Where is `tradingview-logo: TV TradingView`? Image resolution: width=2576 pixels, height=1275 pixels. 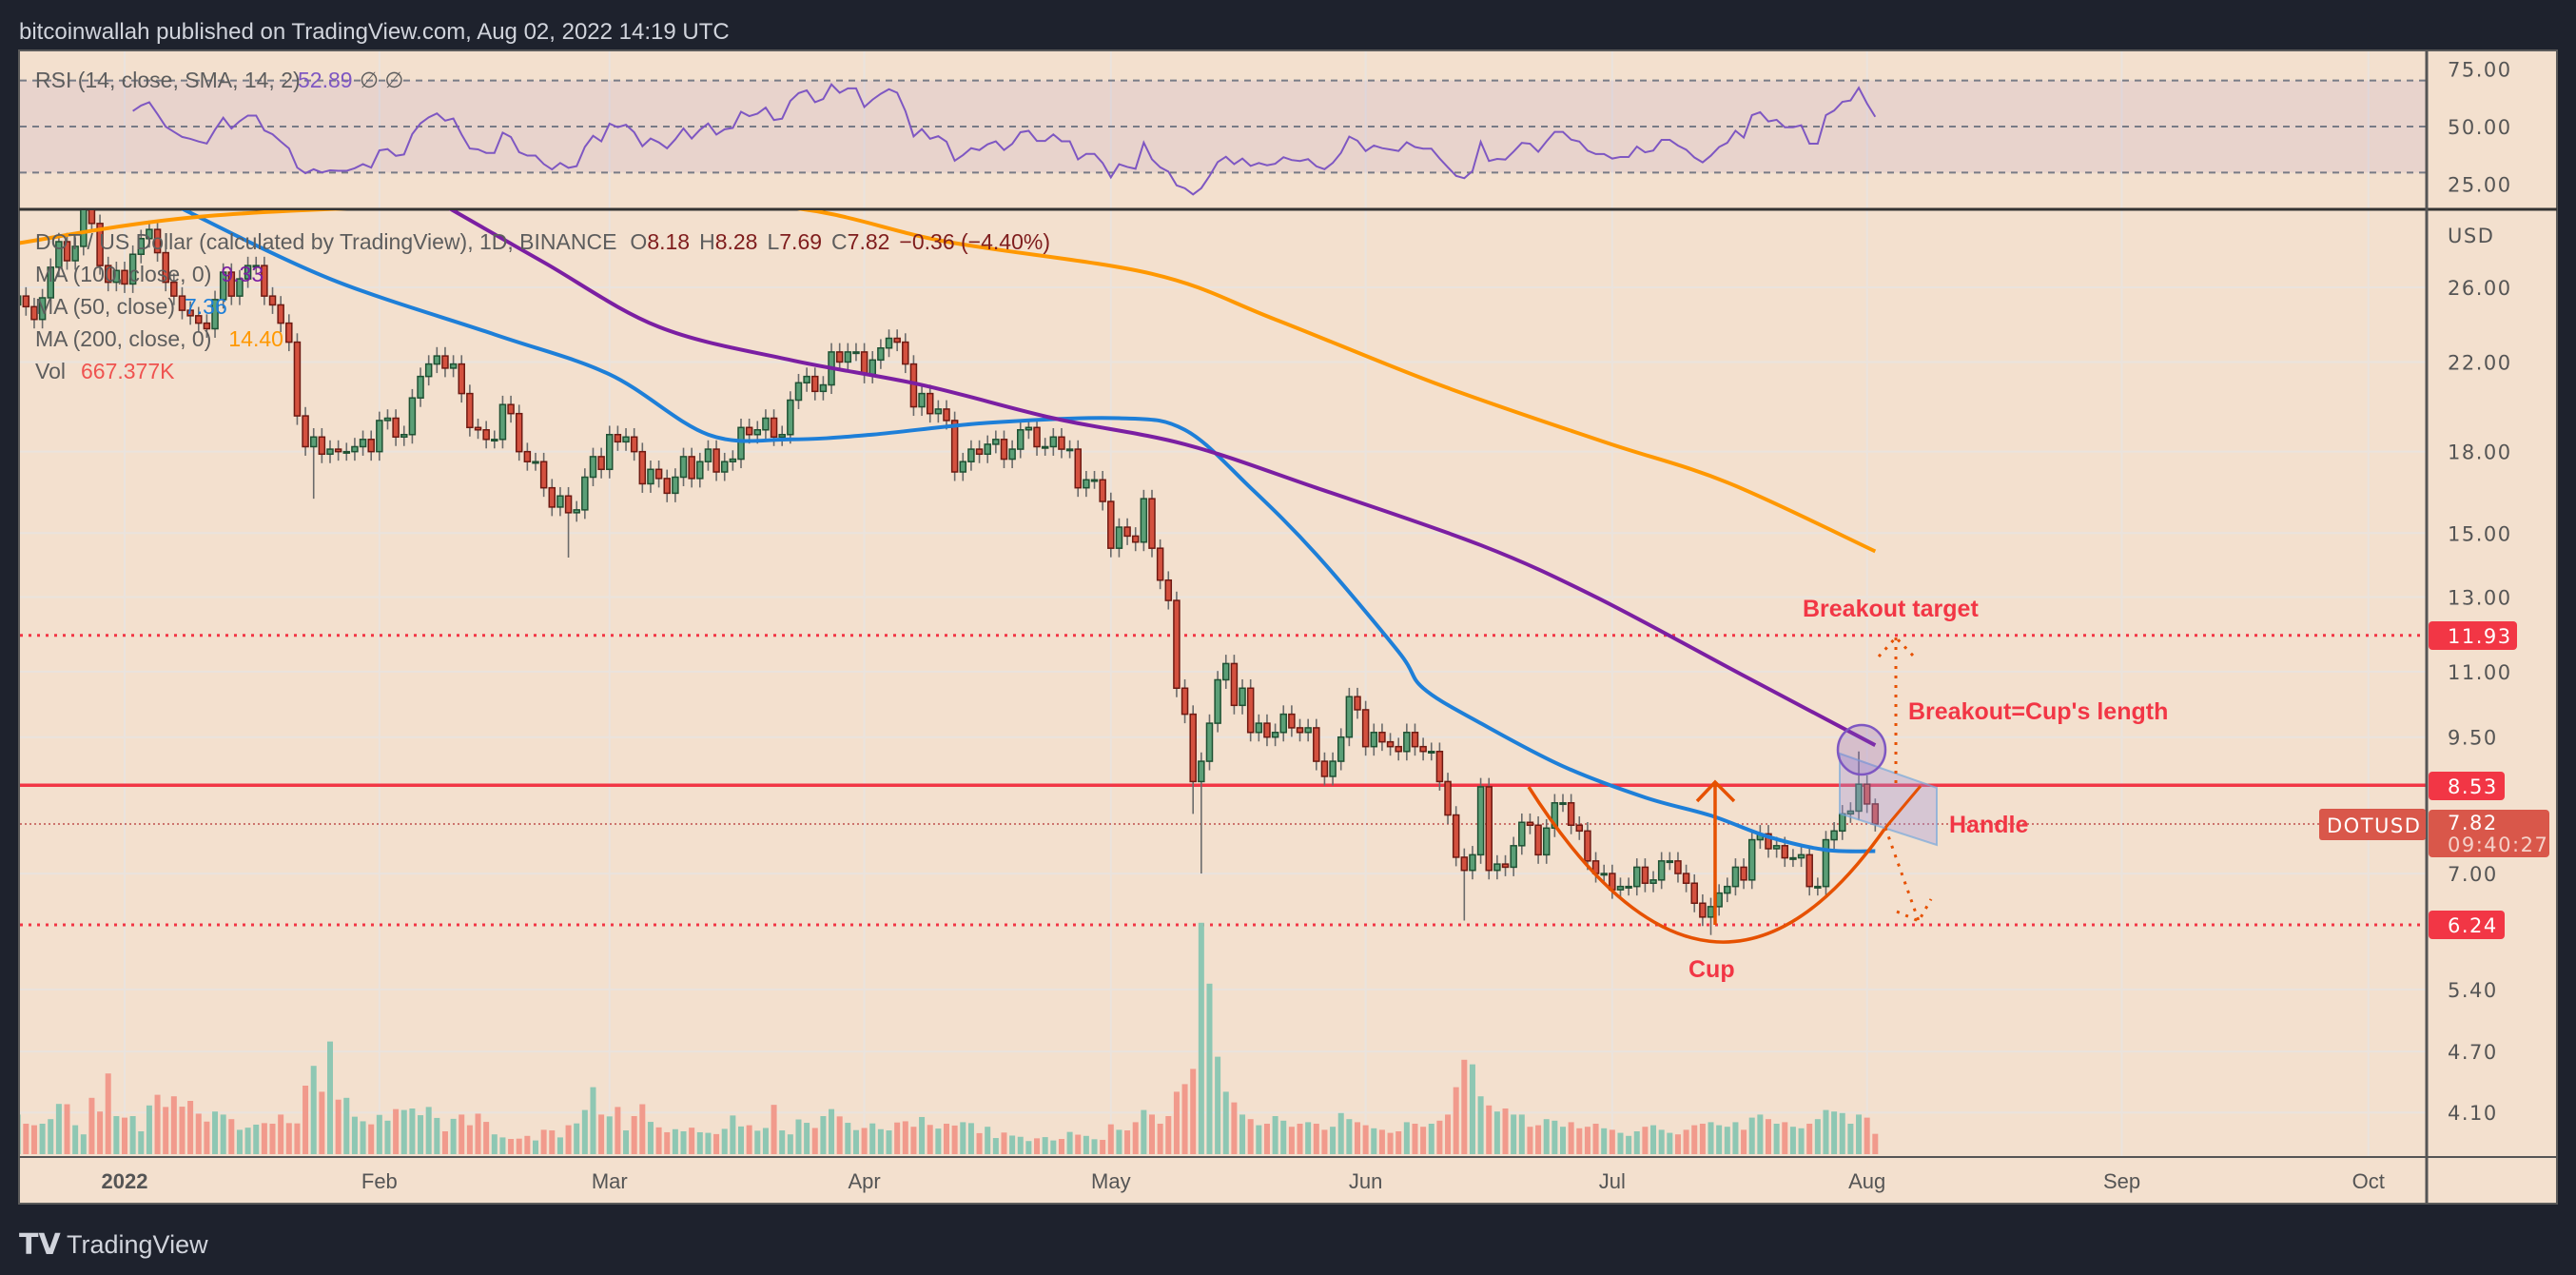 tradingview-logo: TV TradingView is located at coordinates (114, 1245).